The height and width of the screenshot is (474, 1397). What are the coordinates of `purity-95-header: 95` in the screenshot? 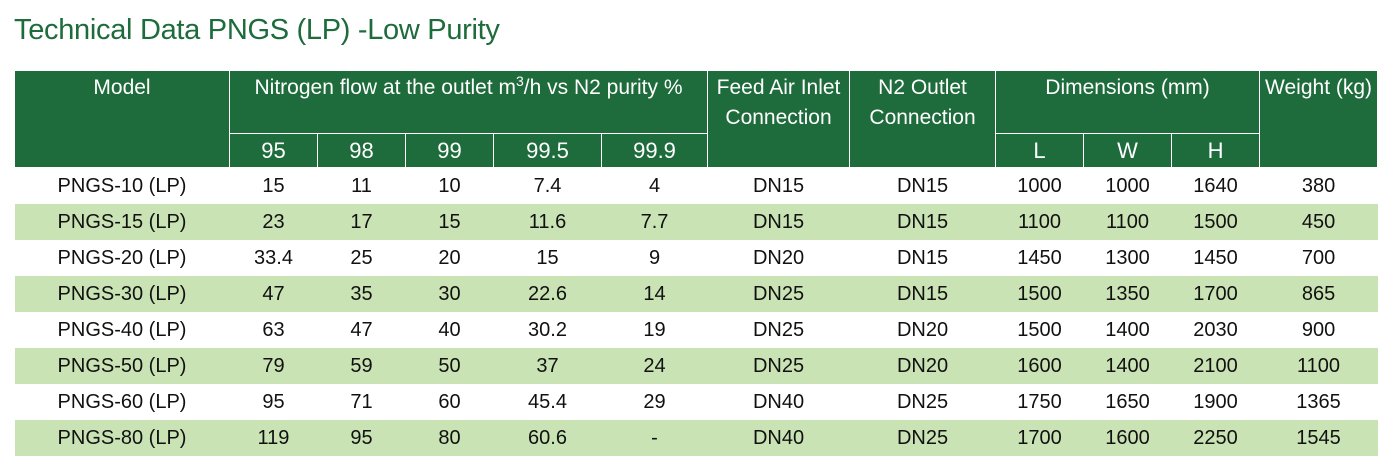 It's located at (273, 150).